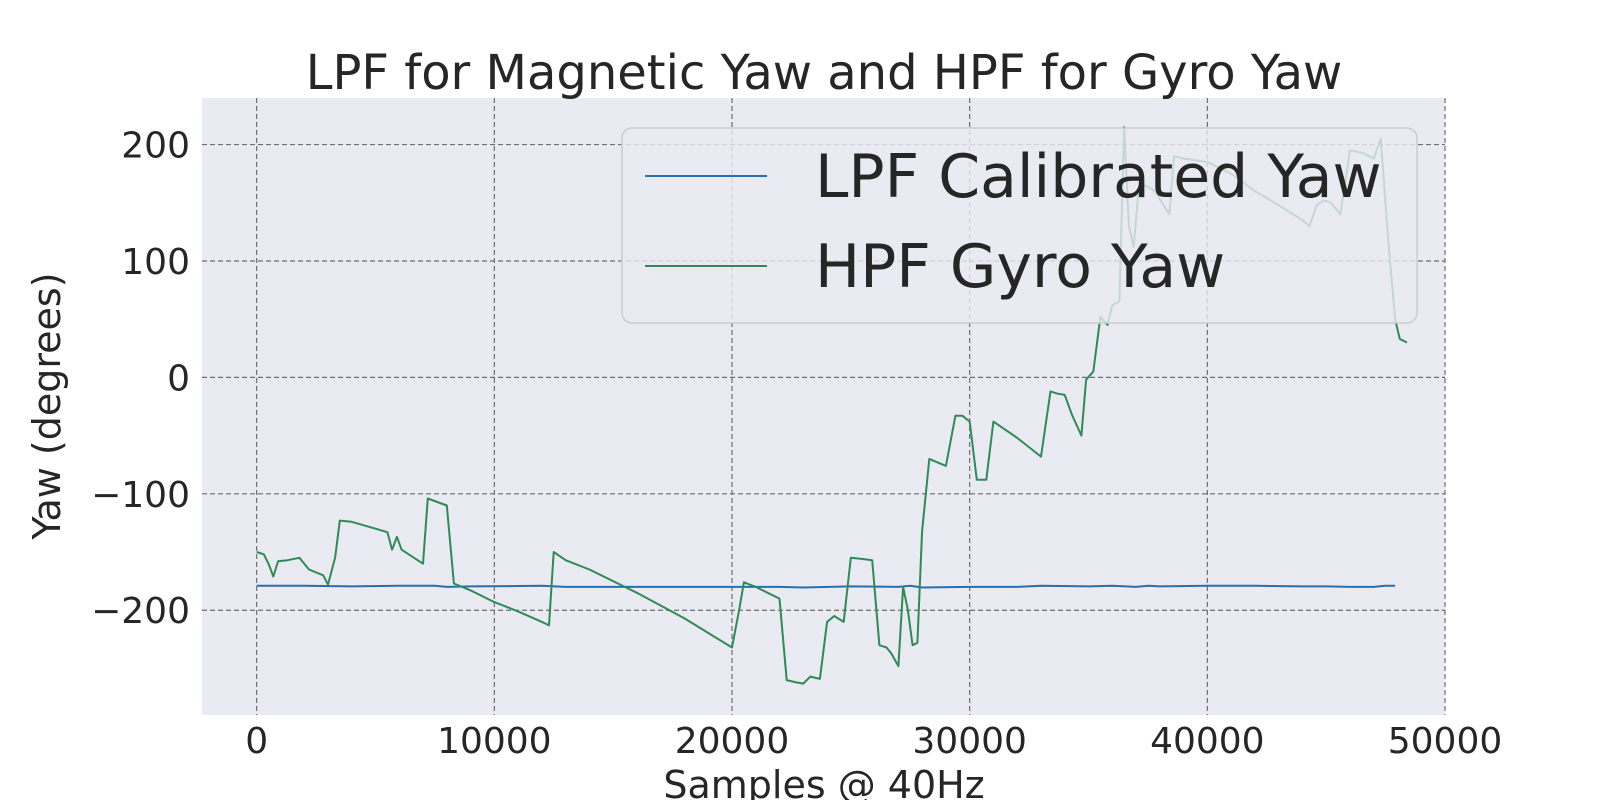  Describe the element at coordinates (823, 781) in the screenshot. I see `x-axis-label: Samples @ 40Hz` at that location.